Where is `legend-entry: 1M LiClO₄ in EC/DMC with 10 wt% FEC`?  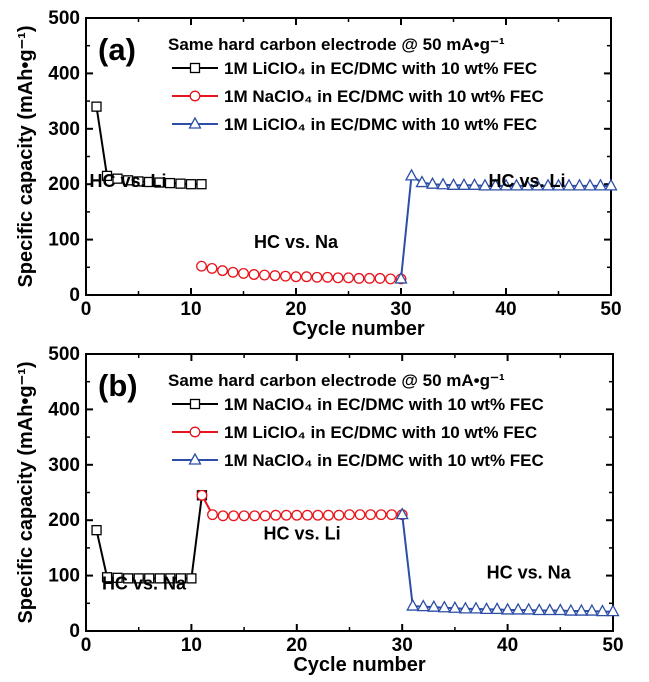
legend-entry: 1M LiClO₄ in EC/DMC with 10 wt% FEC is located at coordinates (380, 68).